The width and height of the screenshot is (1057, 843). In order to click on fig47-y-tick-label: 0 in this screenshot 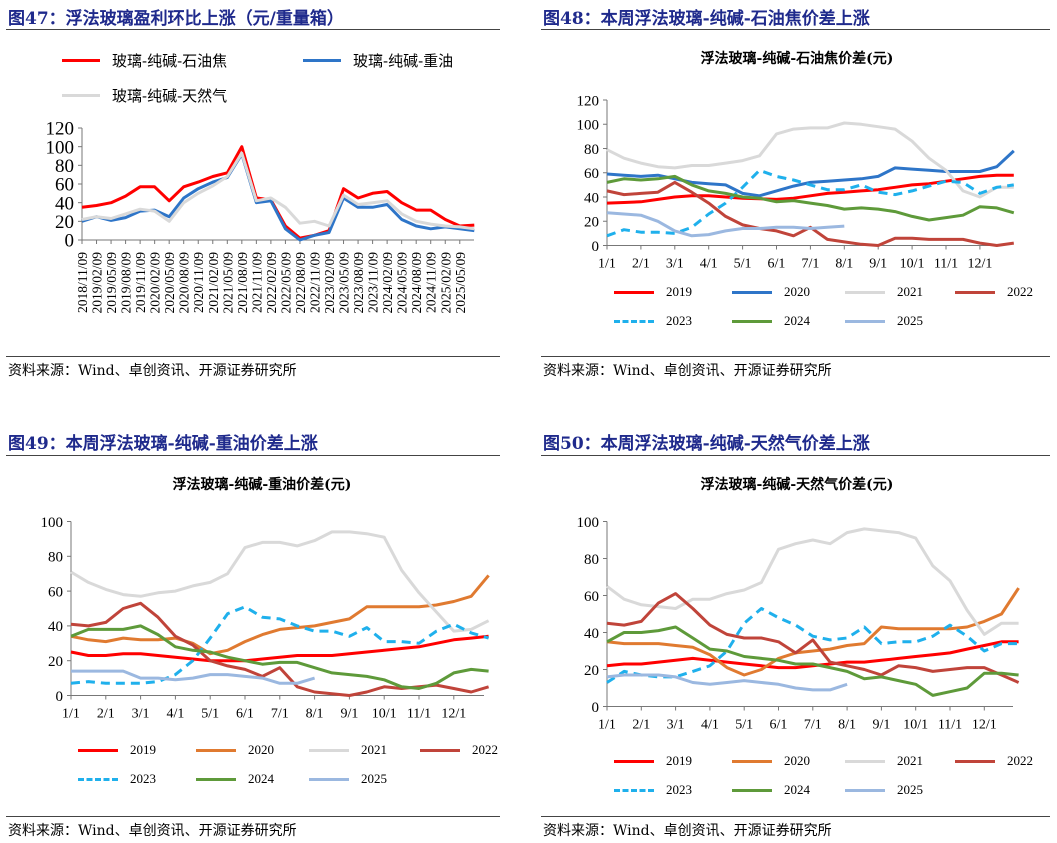, I will do `click(70, 241)`.